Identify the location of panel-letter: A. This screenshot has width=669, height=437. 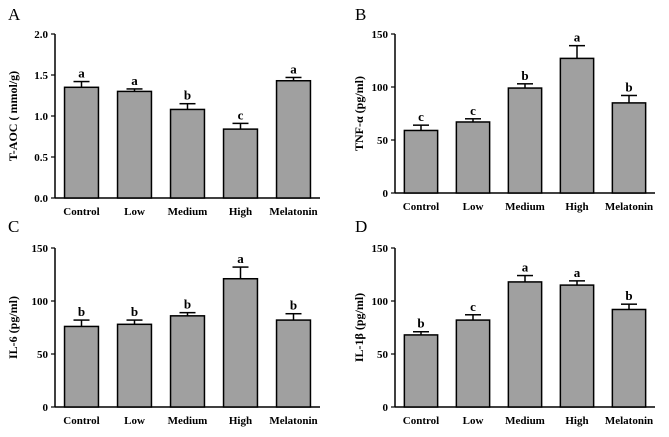
(14, 14).